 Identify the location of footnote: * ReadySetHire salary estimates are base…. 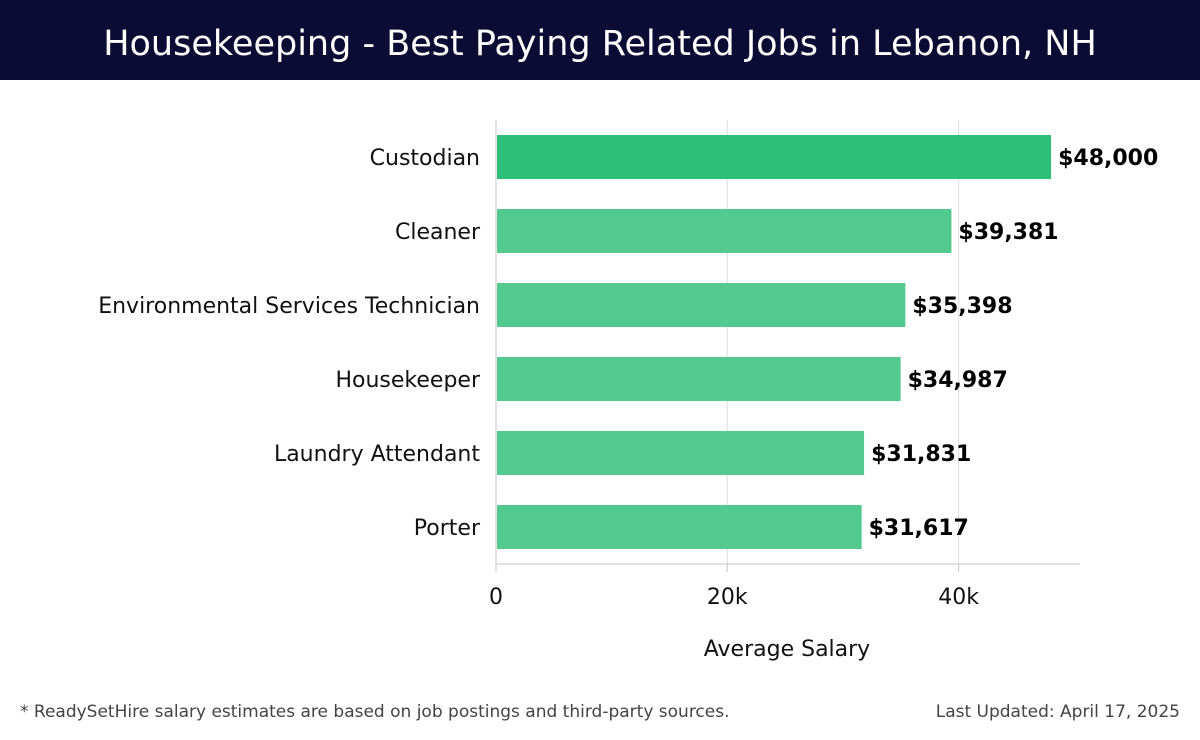
(375, 712).